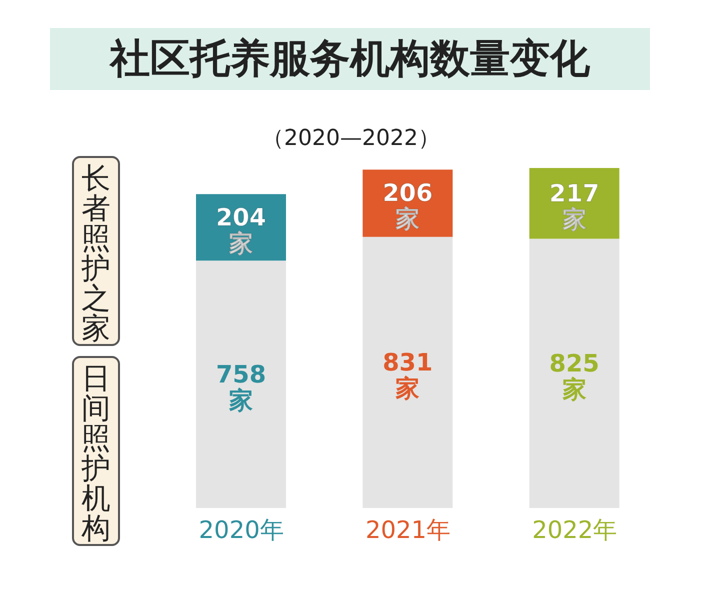  Describe the element at coordinates (350, 59) in the screenshot. I see `chart-title: 社区托养服务机构数量变化` at that location.